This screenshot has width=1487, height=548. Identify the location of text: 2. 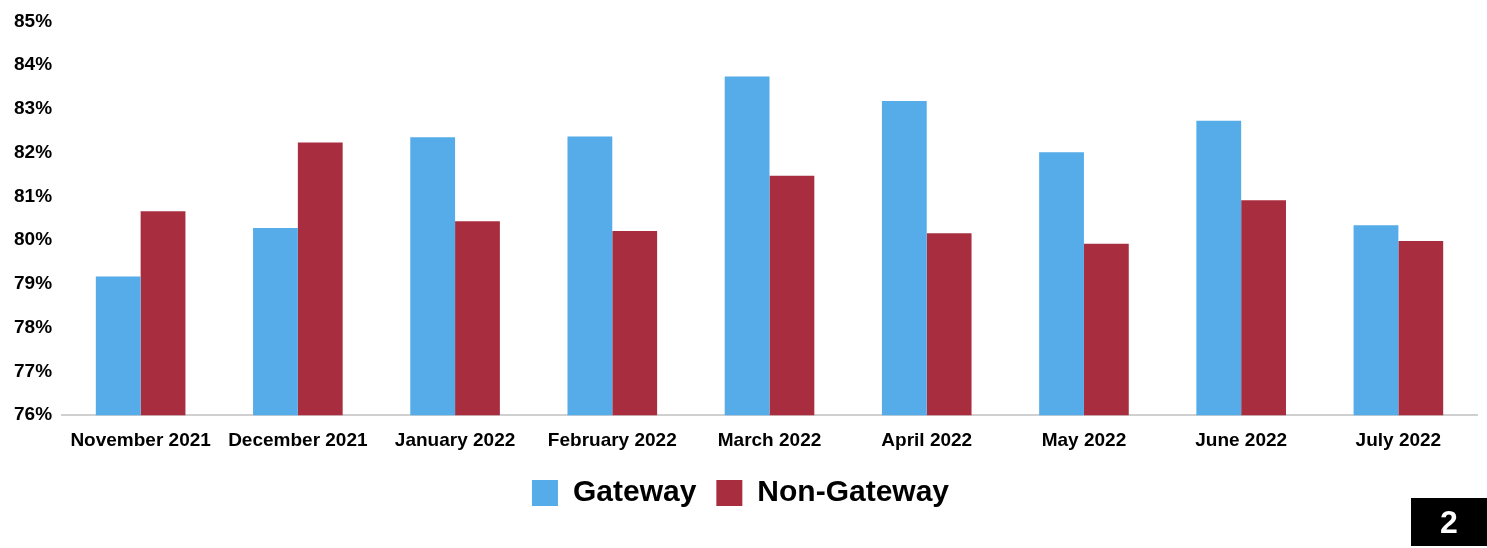
(1449, 522).